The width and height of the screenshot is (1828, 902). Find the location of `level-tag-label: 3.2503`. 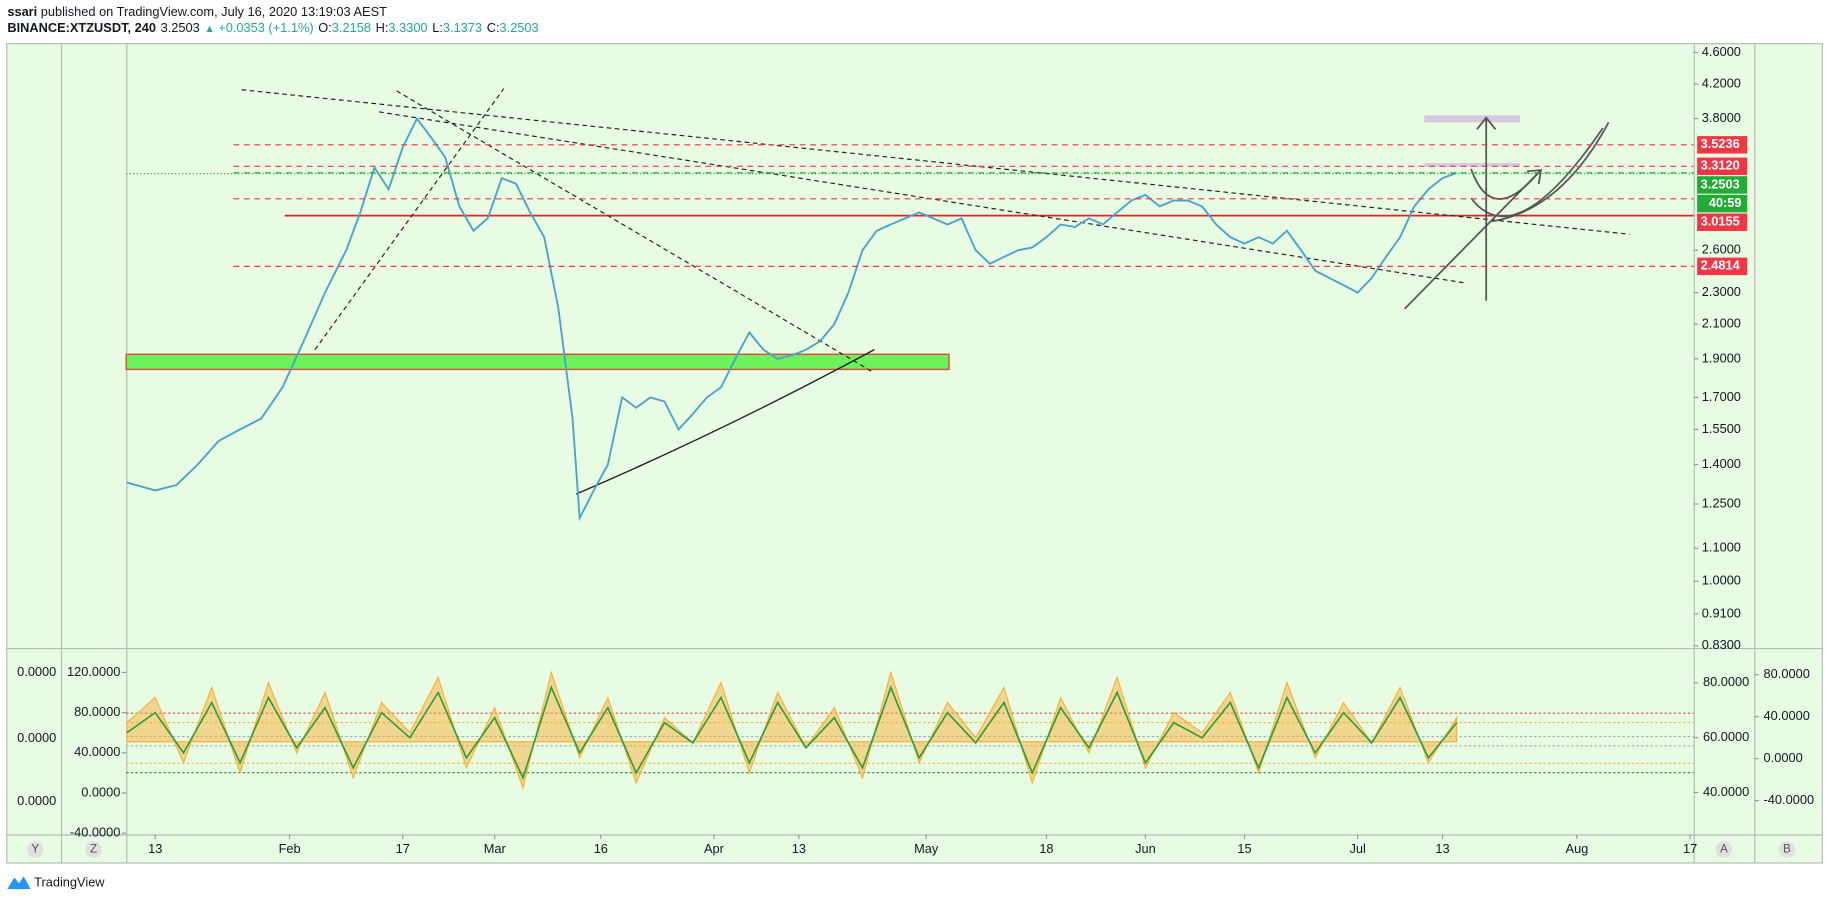

level-tag-label: 3.2503 is located at coordinates (1720, 183).